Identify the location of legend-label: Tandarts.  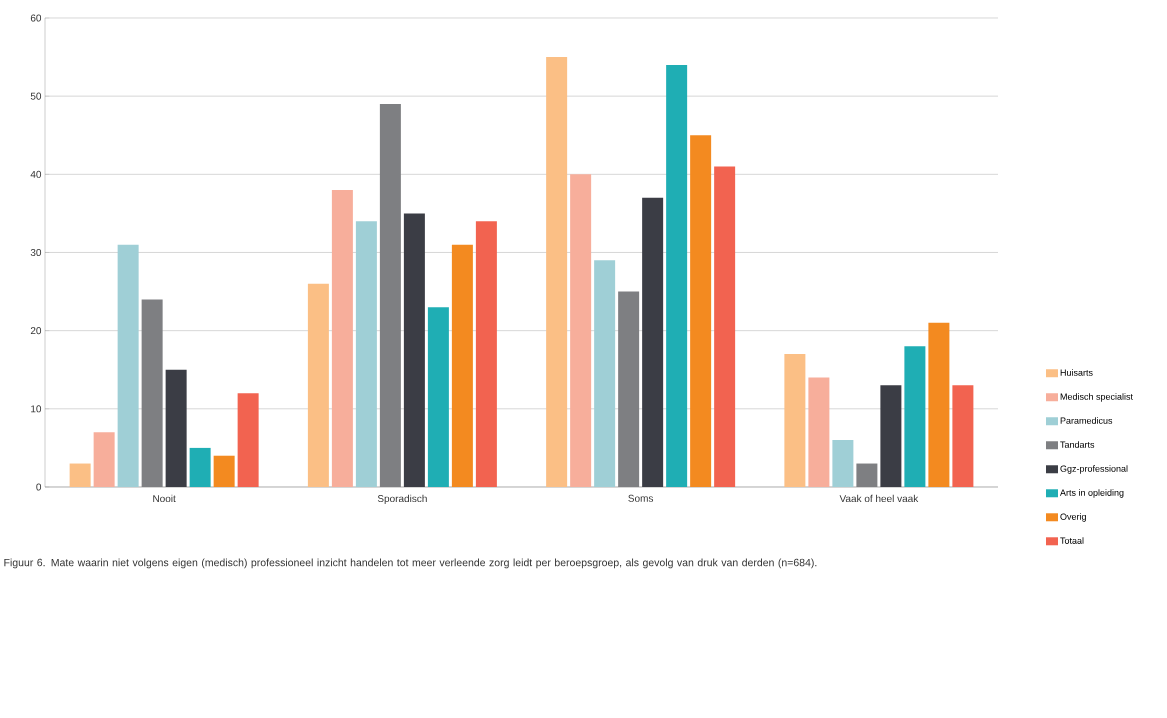
(1077, 444).